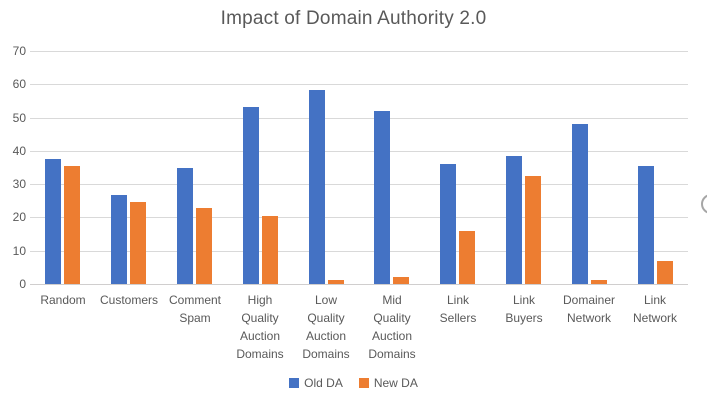 The height and width of the screenshot is (400, 707). What do you see at coordinates (359, 184) in the screenshot?
I see `gridline-y30` at bounding box center [359, 184].